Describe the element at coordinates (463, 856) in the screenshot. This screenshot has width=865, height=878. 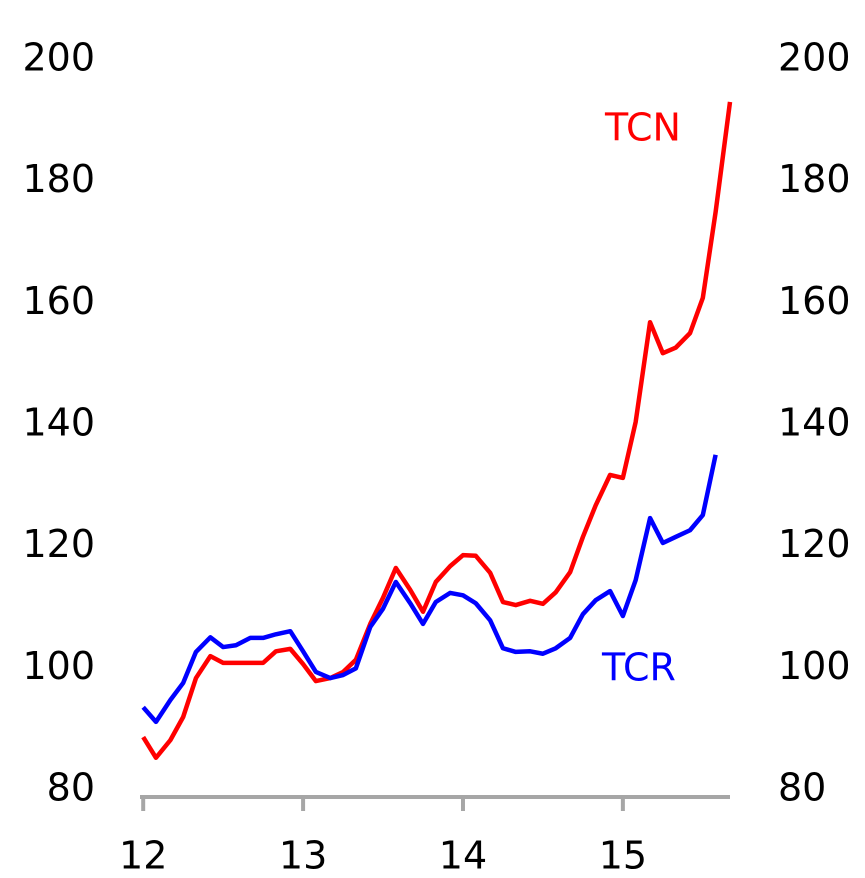
I see `x-tick-label: 14` at that location.